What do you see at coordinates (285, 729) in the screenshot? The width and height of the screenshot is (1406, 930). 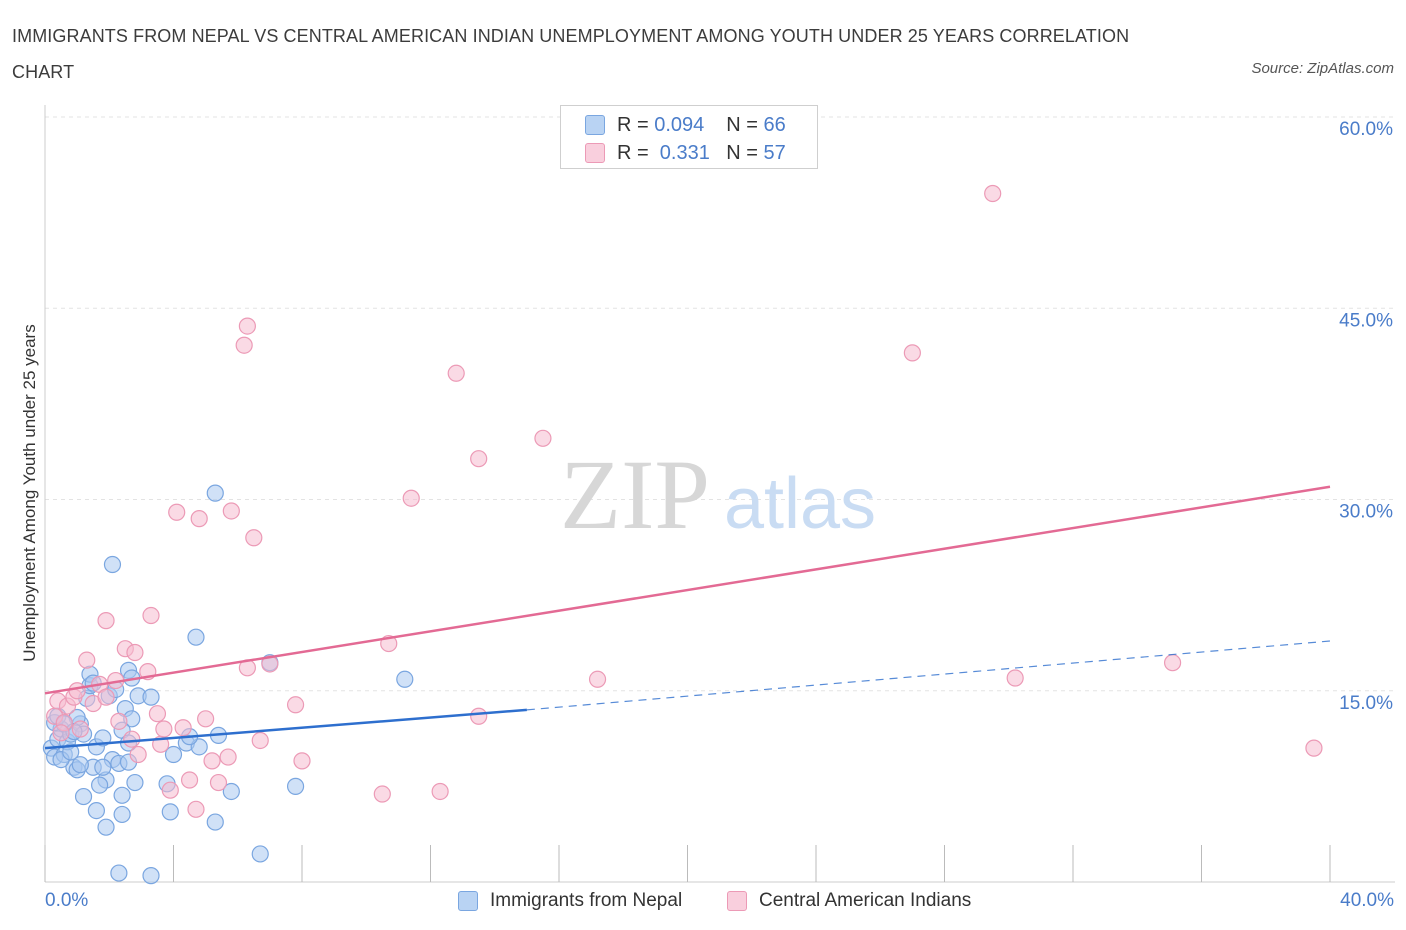 I see `trend-line-nepal` at bounding box center [285, 729].